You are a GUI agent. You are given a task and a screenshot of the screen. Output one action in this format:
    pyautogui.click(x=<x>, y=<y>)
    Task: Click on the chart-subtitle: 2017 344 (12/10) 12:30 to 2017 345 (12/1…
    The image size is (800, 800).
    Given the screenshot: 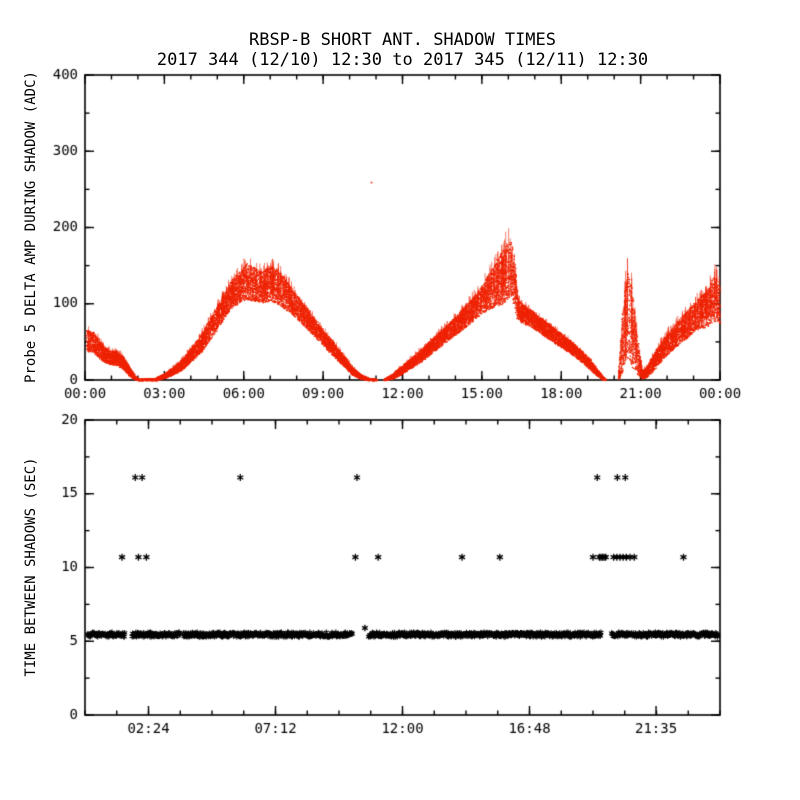 What is the action you would take?
    pyautogui.click(x=402, y=60)
    